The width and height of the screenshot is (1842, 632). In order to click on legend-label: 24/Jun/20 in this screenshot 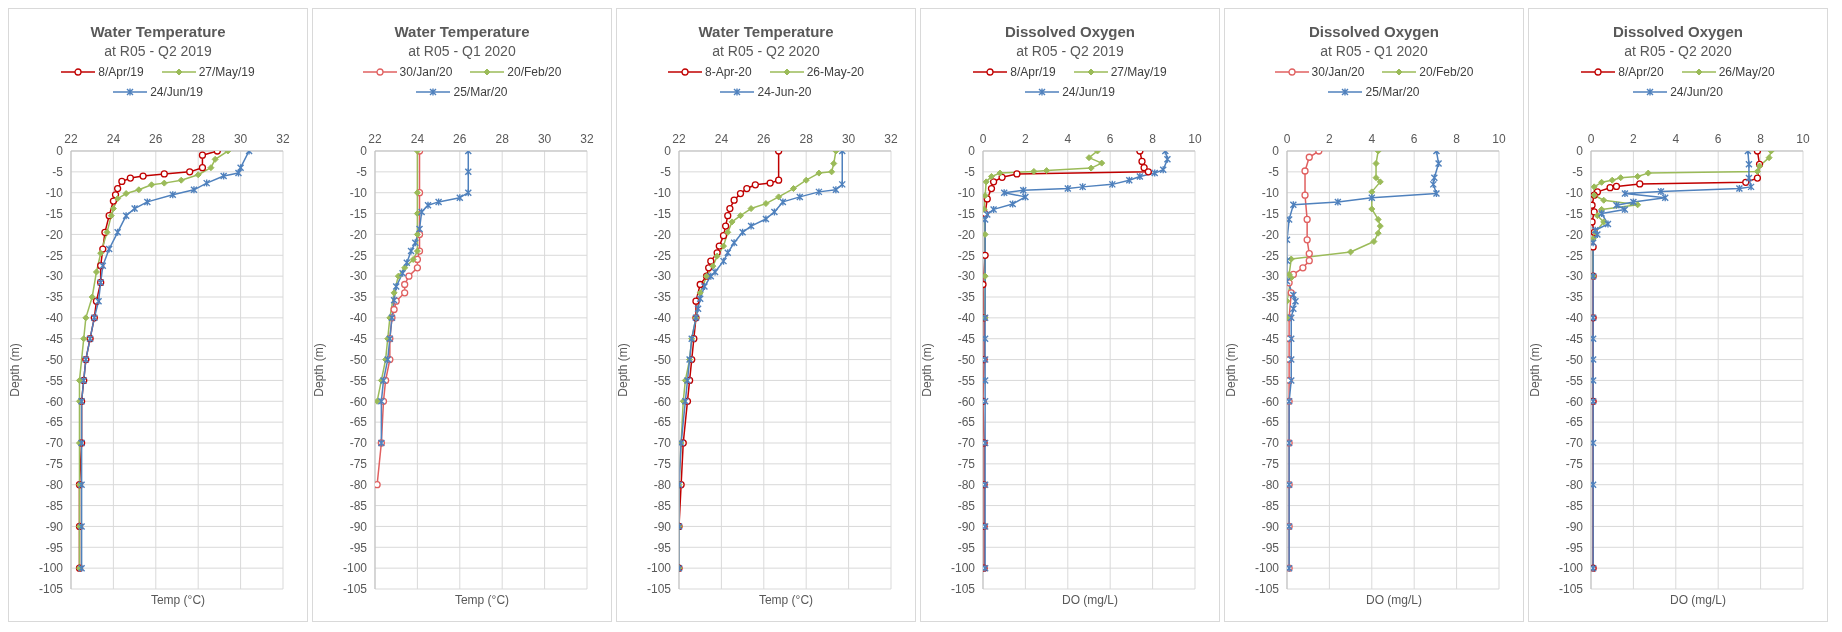, I will do `click(1696, 92)`.